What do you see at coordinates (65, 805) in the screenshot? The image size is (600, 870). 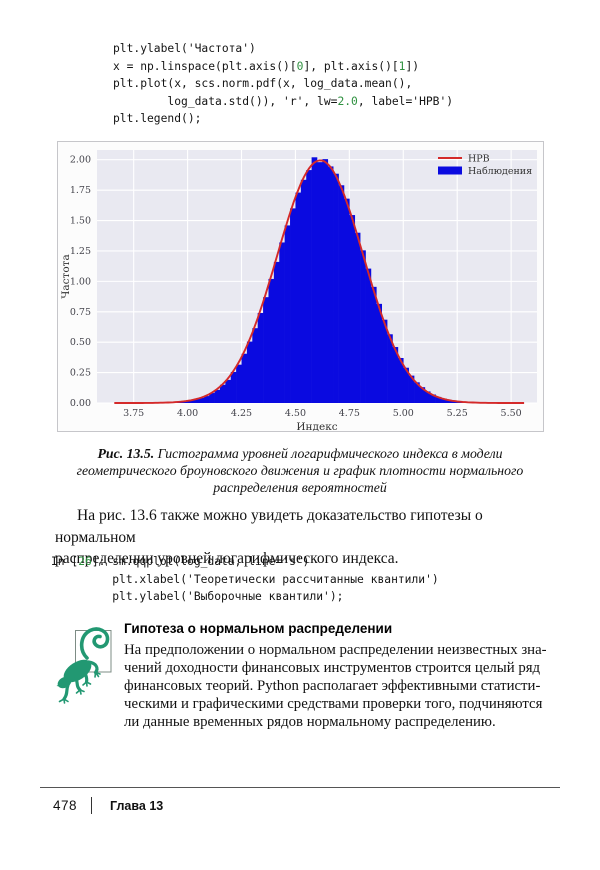 I see `page-number: 478` at bounding box center [65, 805].